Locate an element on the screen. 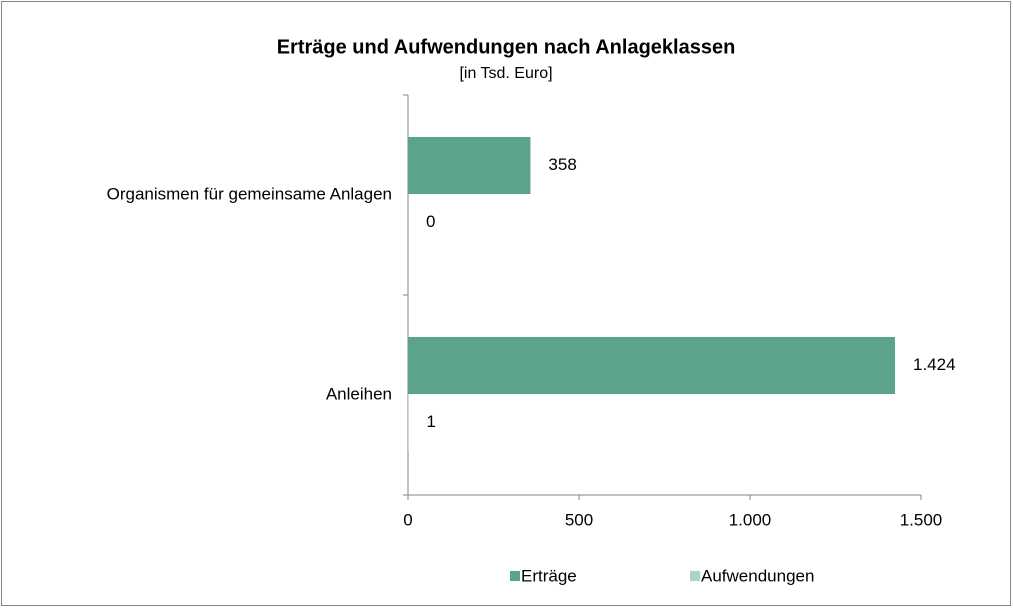  legend-label: Aufwendungen is located at coordinates (757, 575).